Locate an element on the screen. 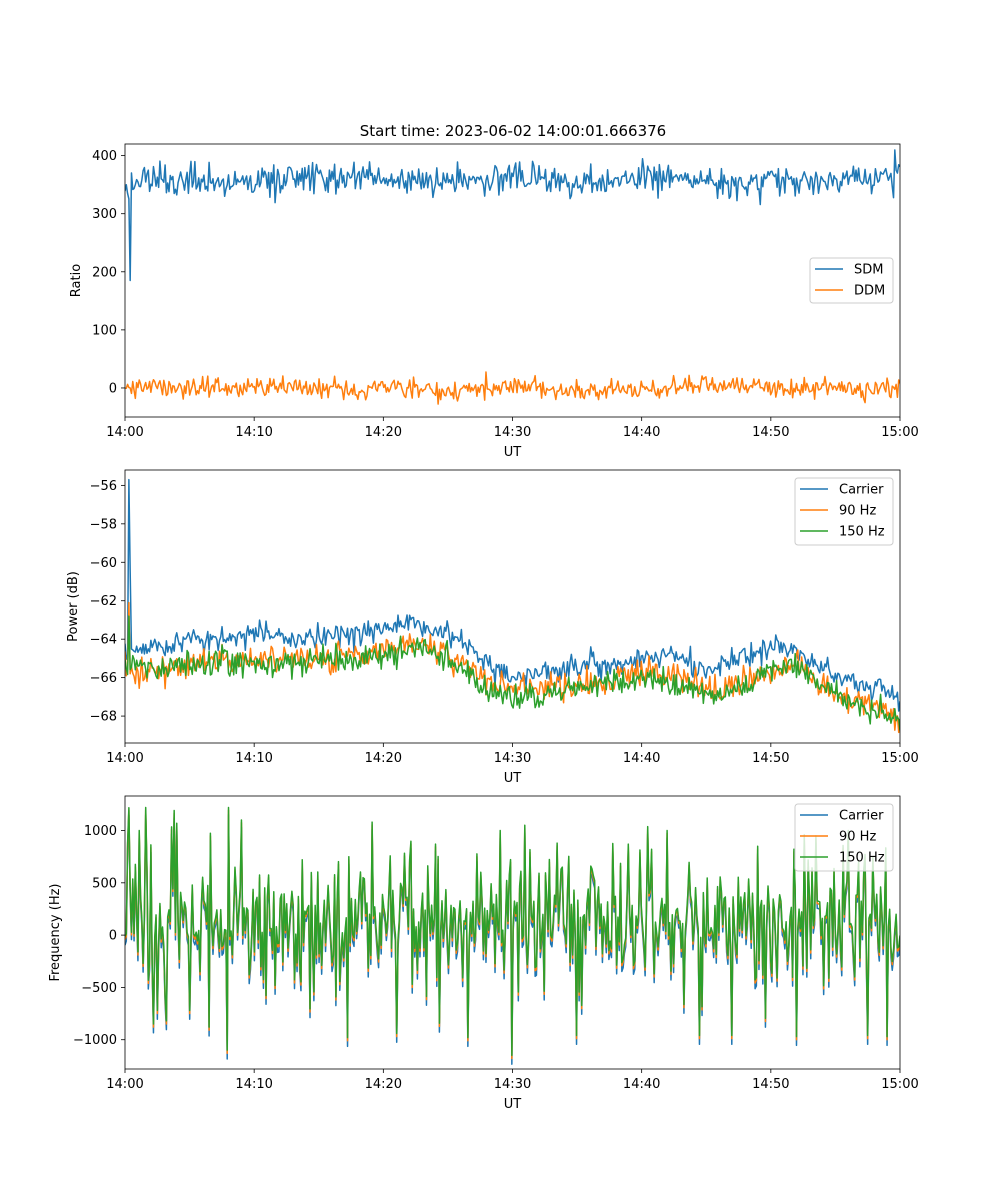 The height and width of the screenshot is (1200, 1000). y-tick-label: −66 is located at coordinates (103, 678).